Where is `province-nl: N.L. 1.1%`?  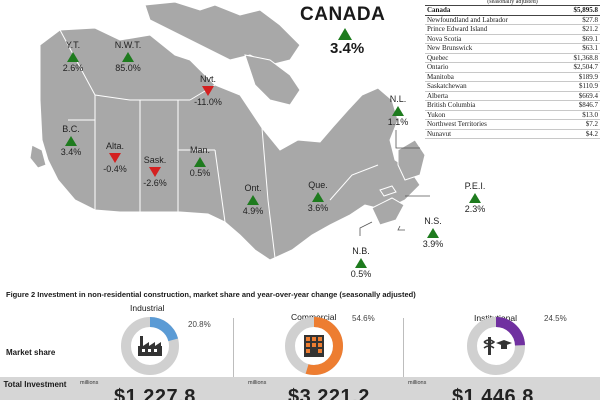 province-nl: N.L. 1.1% is located at coordinates (398, 111).